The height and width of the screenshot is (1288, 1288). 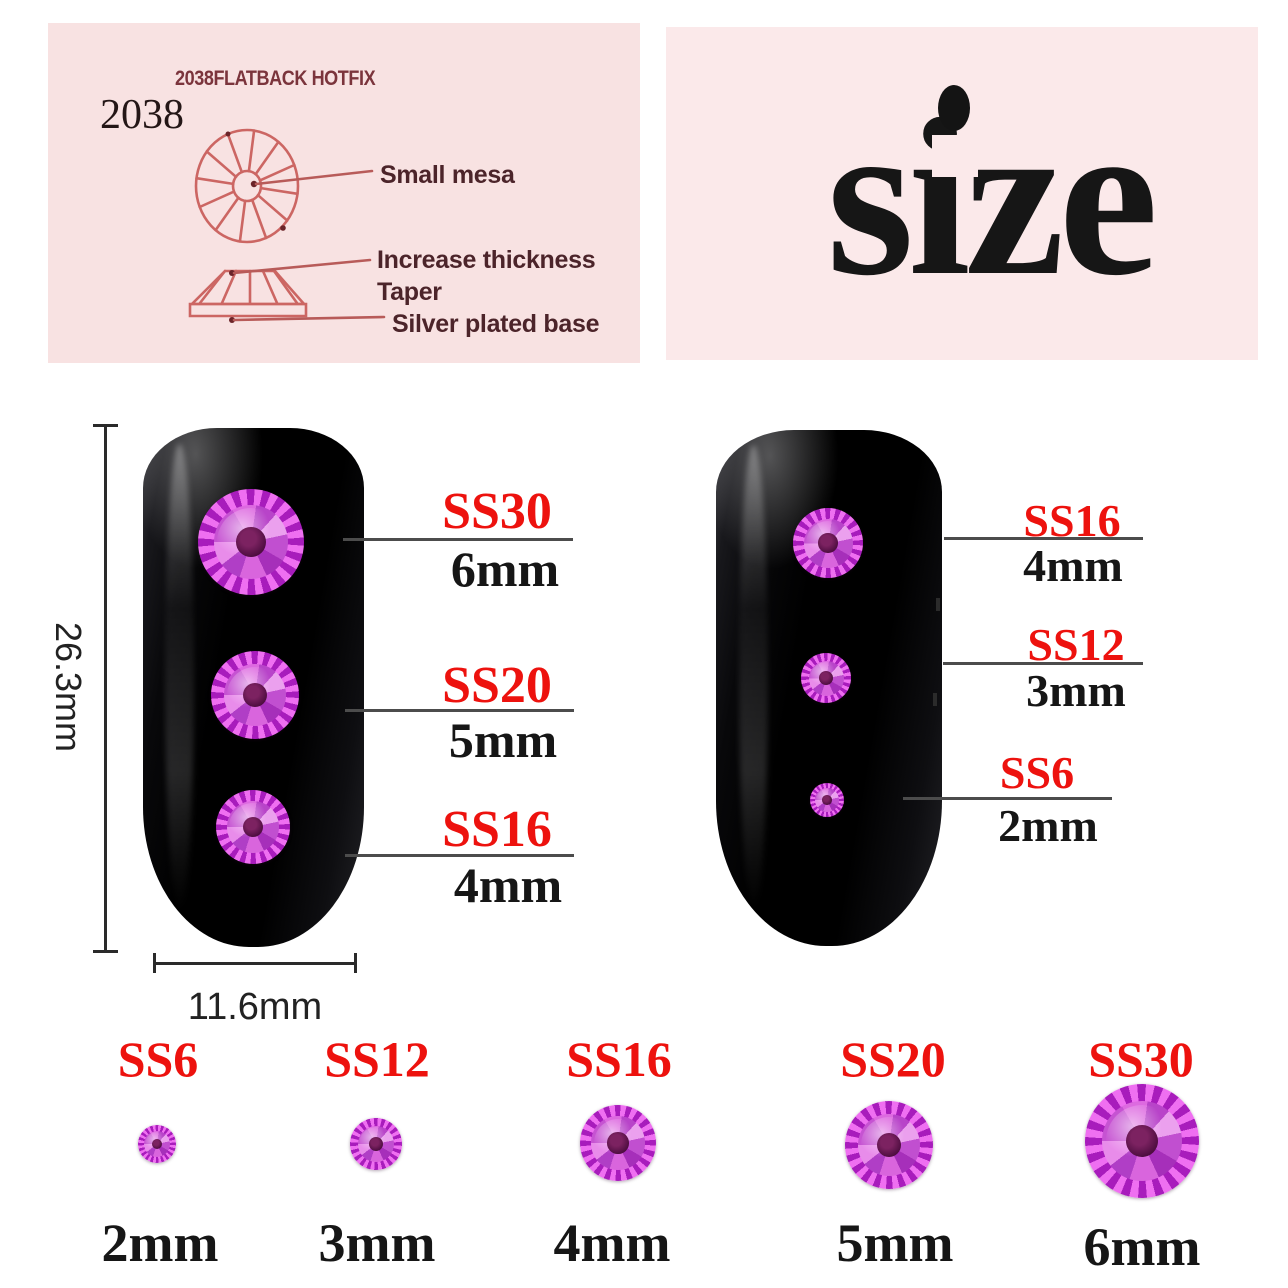 What do you see at coordinates (496, 324) in the screenshot?
I see `label-silver-plated-base: Silver plated base` at bounding box center [496, 324].